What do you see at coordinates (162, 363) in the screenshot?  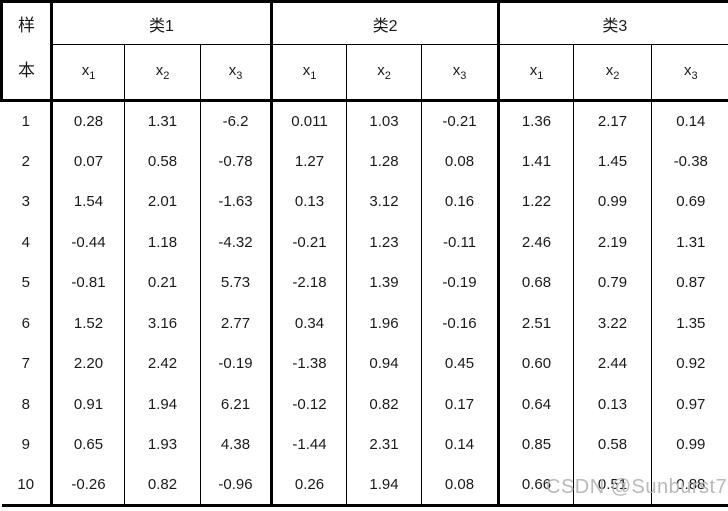 I see `value-cell: 2.42` at bounding box center [162, 363].